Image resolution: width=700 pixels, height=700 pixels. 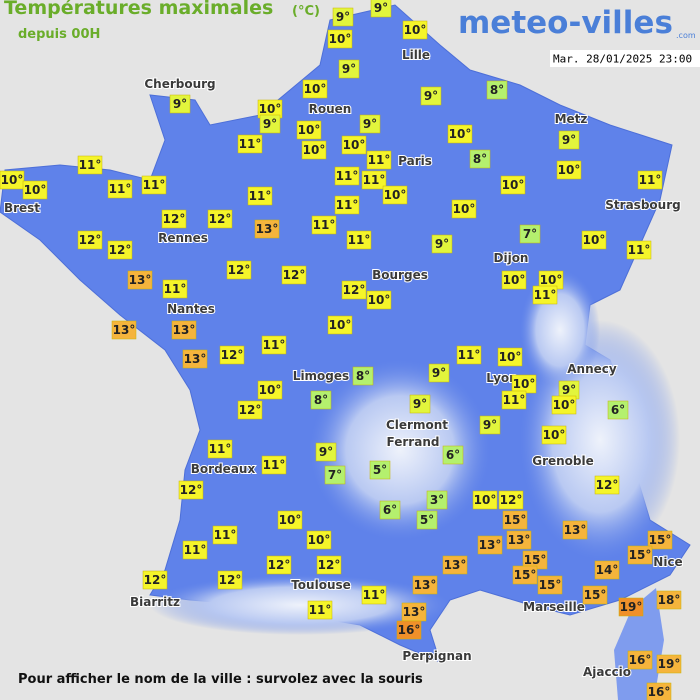 What do you see at coordinates (179, 84) in the screenshot?
I see `city-name: Cherbourg` at bounding box center [179, 84].